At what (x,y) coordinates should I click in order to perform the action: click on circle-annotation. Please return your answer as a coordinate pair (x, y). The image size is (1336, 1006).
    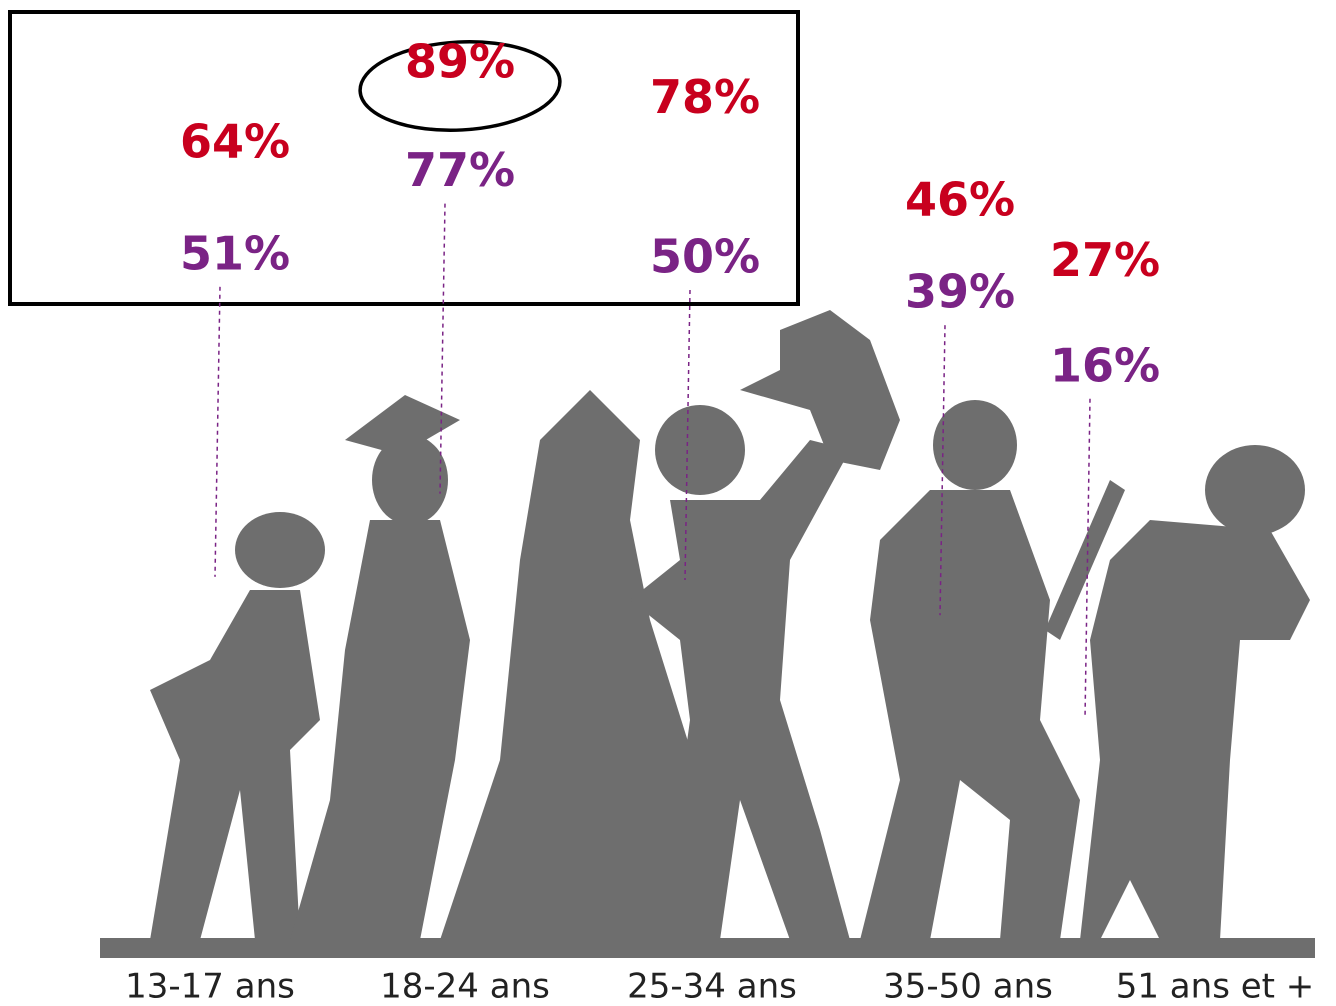
    Looking at the image, I should click on (460, 86).